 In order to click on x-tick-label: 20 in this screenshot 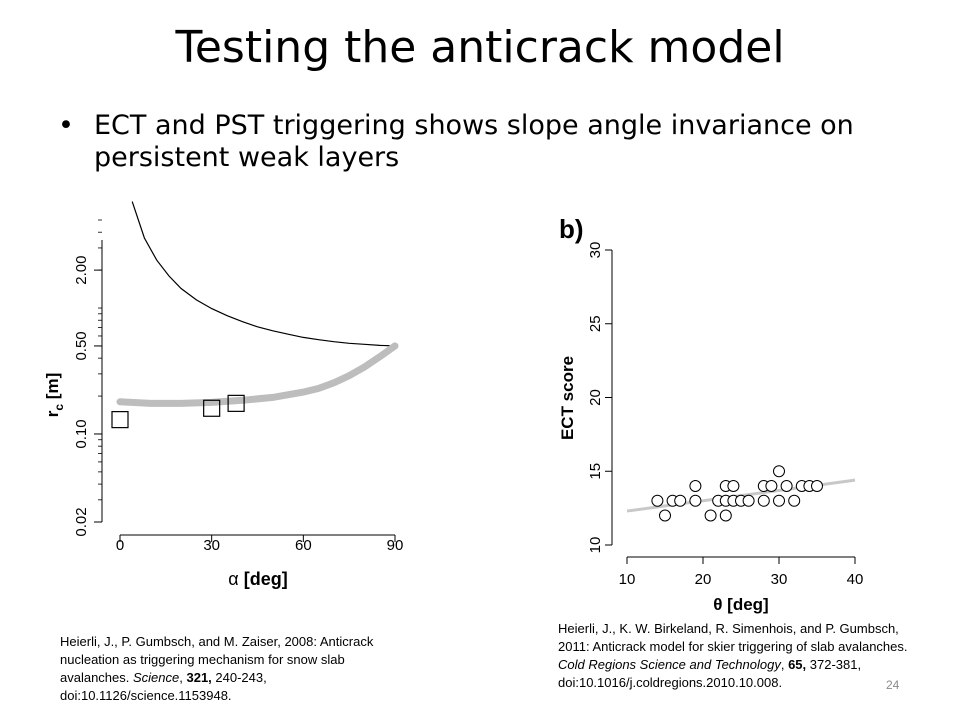, I will do `click(703, 579)`.